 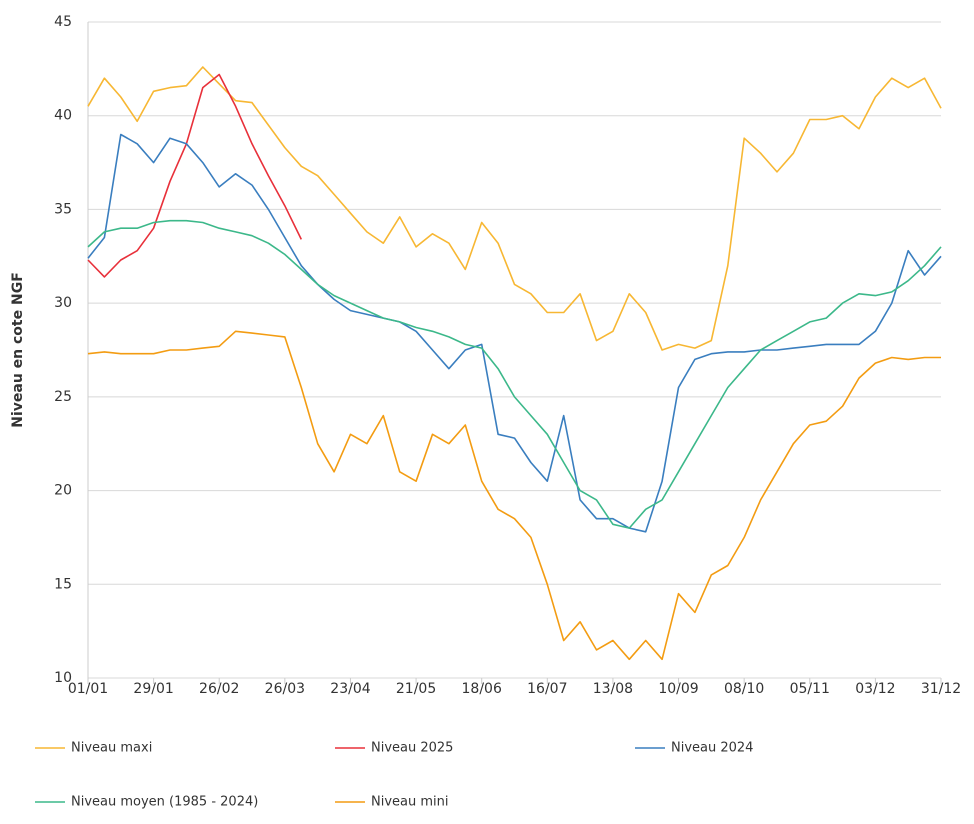 What do you see at coordinates (63, 584) in the screenshot?
I see `y-tick-label: 15` at bounding box center [63, 584].